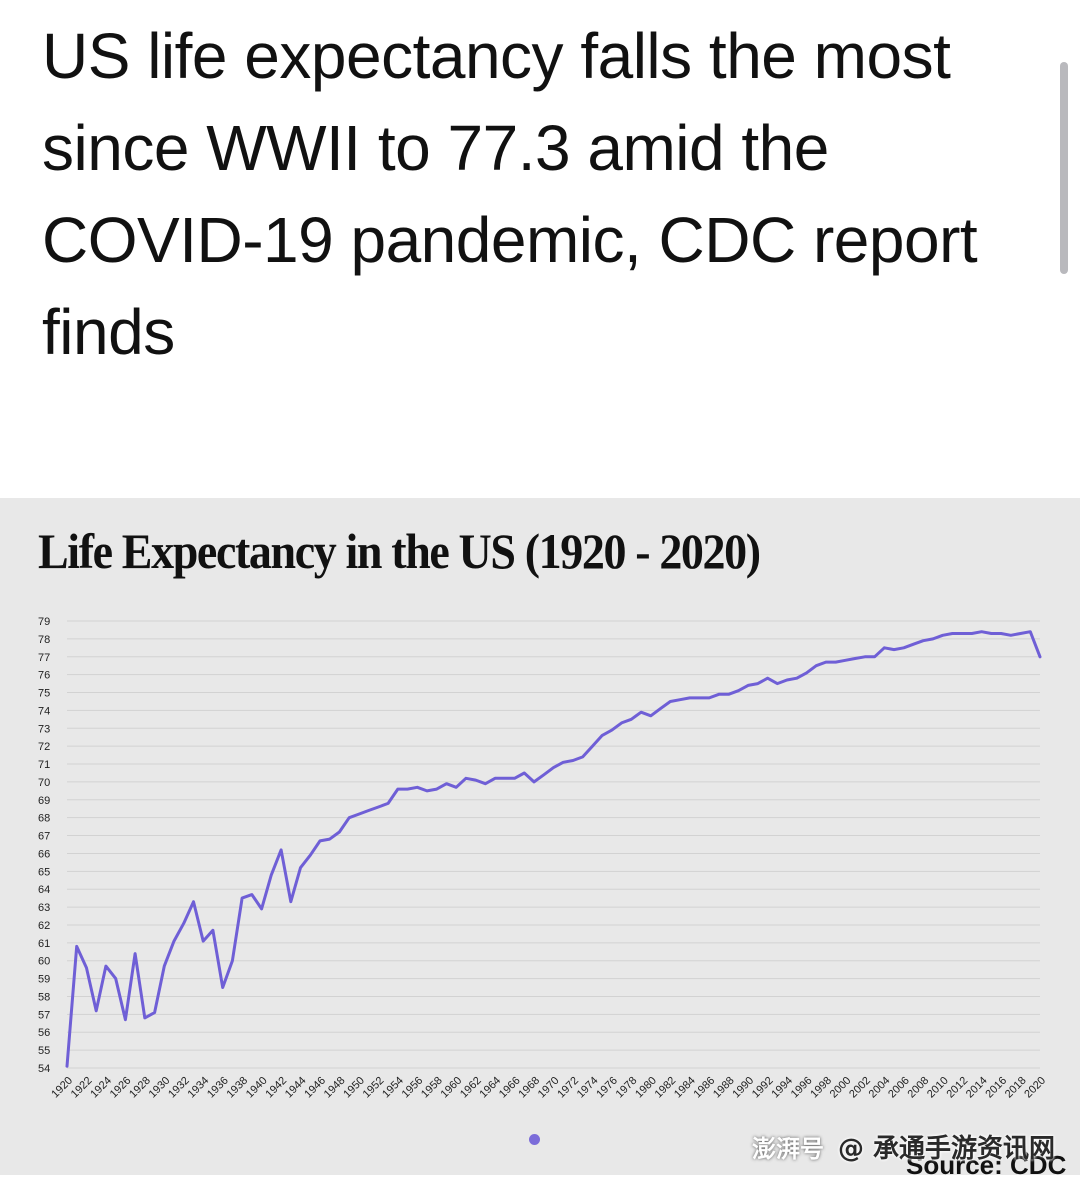 The width and height of the screenshot is (1080, 1181). What do you see at coordinates (44, 980) in the screenshot?
I see `y-tick-label-59: 59` at bounding box center [44, 980].